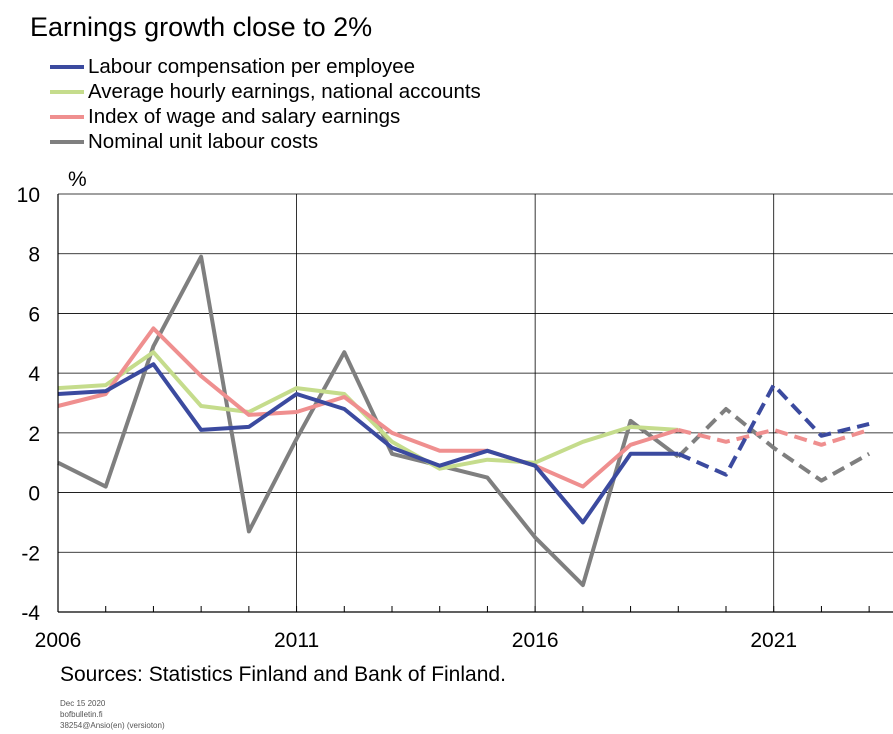  Describe the element at coordinates (252, 66) in the screenshot. I see `legend-label: Labour compensation per employee` at that location.